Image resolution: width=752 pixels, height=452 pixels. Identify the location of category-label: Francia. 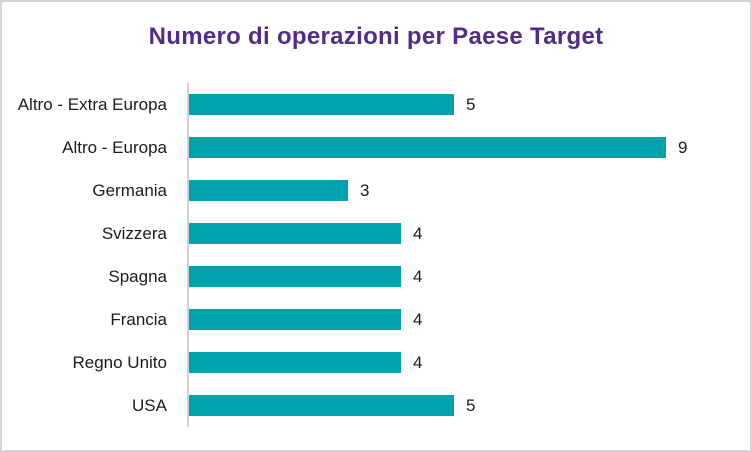
(138, 319).